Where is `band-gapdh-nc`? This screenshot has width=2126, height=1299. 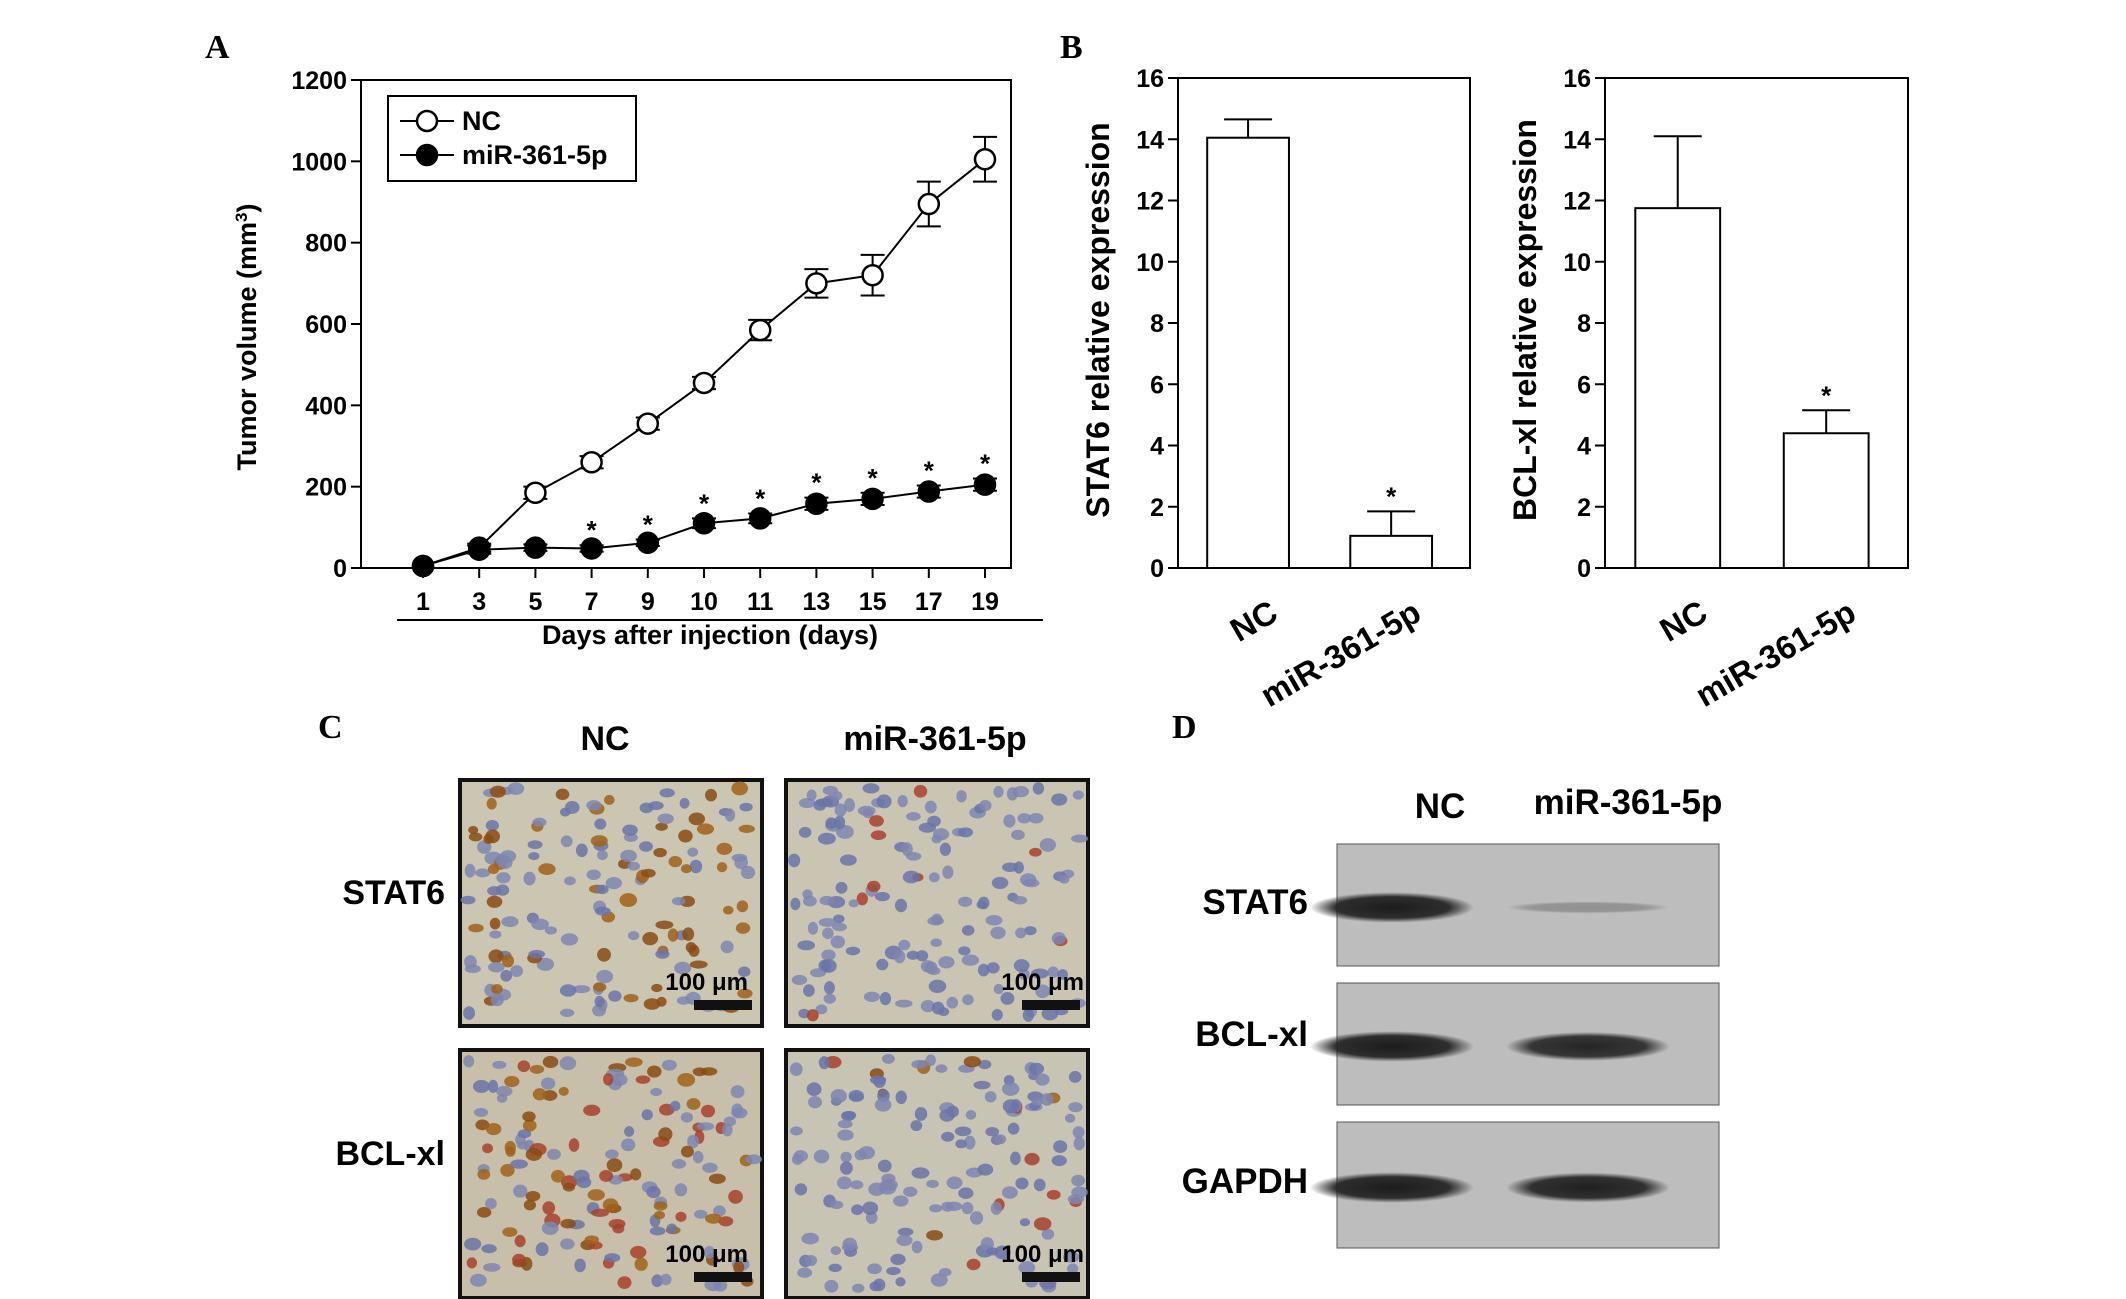 band-gapdh-nc is located at coordinates (1392, 1187).